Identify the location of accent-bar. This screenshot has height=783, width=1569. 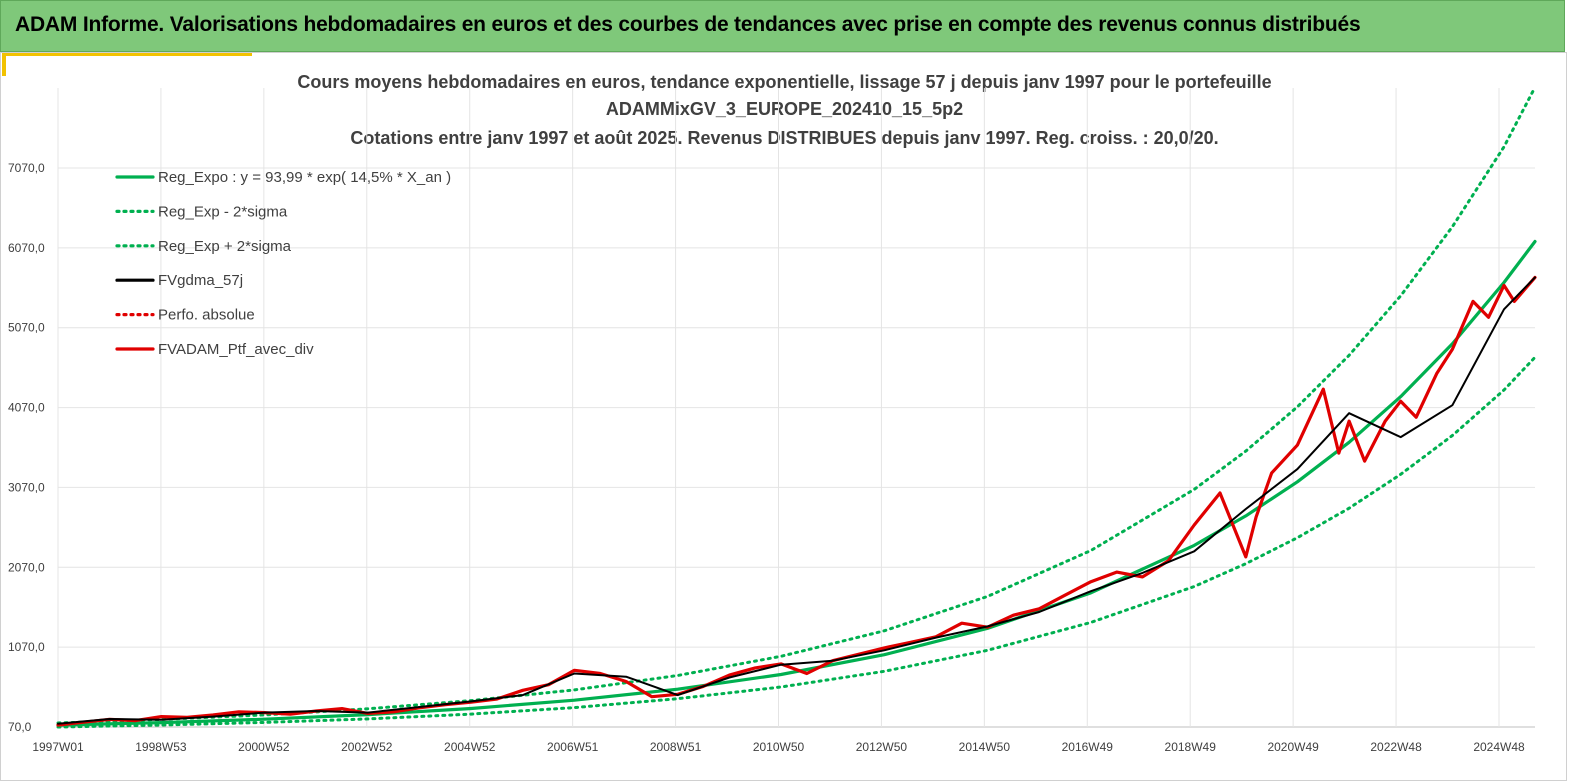
(127, 54).